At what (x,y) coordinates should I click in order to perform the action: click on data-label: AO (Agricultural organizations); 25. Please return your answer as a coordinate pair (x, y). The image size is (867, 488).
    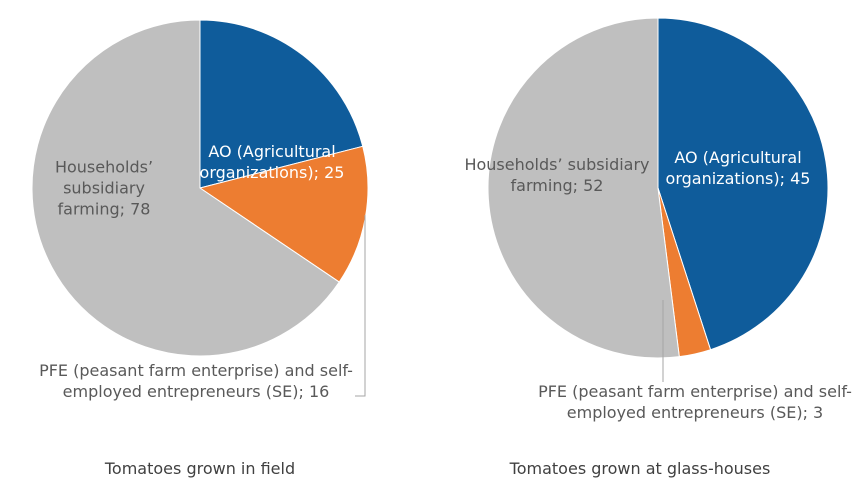
    Looking at the image, I should click on (272, 162).